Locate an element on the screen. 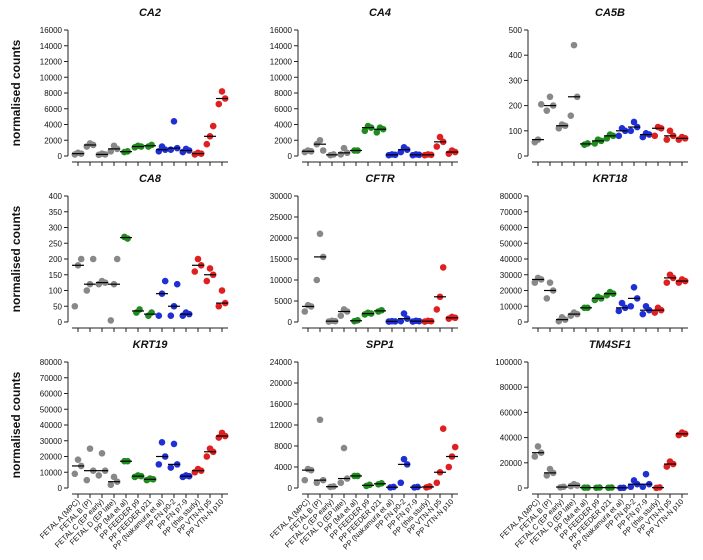 This screenshot has width=703, height=560. chart-title: CA5B is located at coordinates (610, 13).